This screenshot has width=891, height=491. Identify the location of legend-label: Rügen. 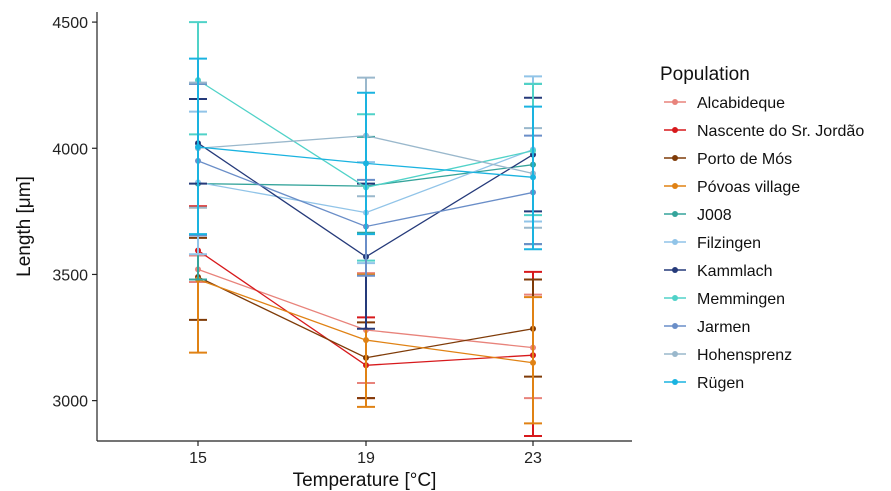
(720, 383).